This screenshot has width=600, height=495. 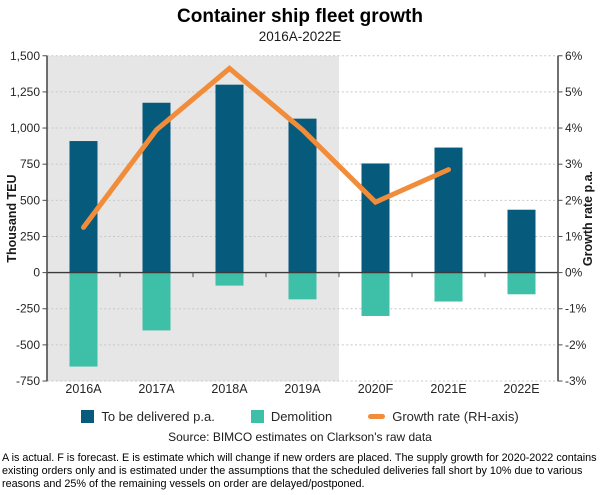 What do you see at coordinates (30, 236) in the screenshot?
I see `left-tick-label: 250` at bounding box center [30, 236].